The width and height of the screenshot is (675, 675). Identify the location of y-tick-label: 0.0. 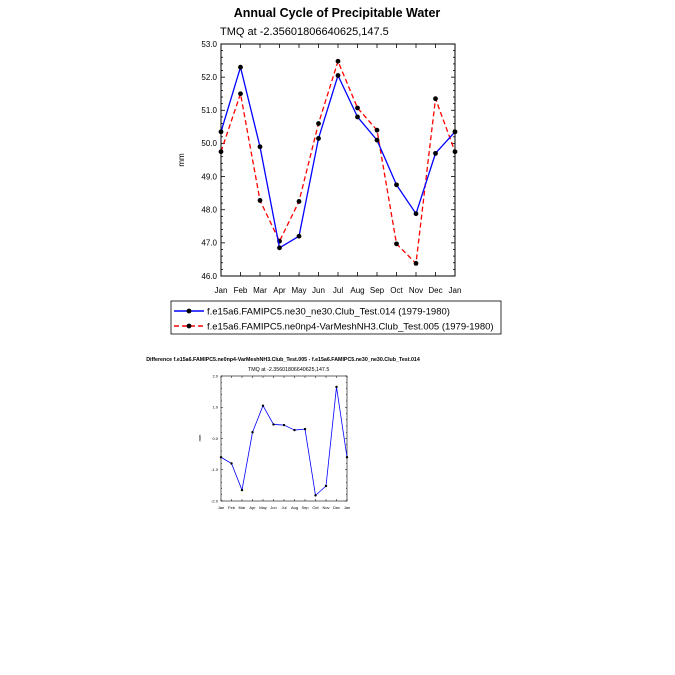
(215, 438).